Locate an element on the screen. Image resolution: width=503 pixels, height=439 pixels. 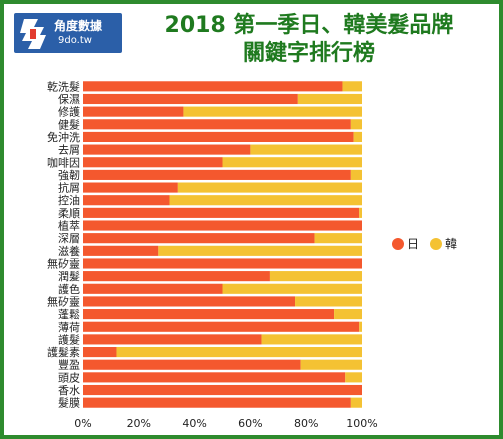
x-tick-label: 60% is located at coordinates (250, 423).